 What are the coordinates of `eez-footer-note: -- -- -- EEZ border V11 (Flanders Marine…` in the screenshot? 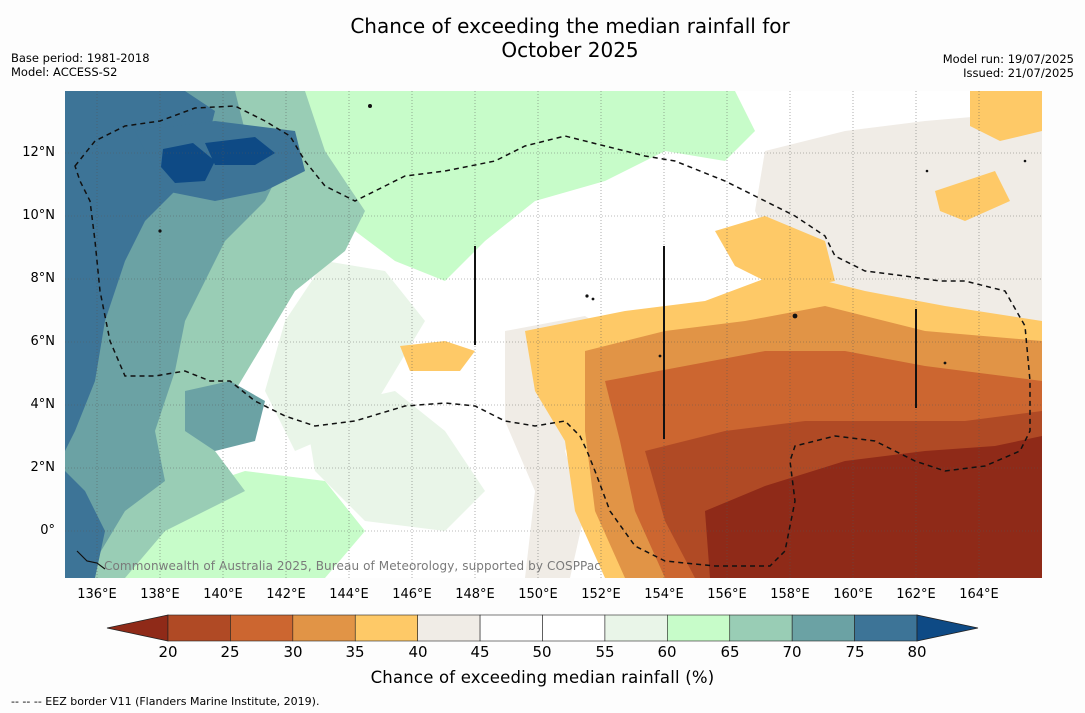 It's located at (165, 701).